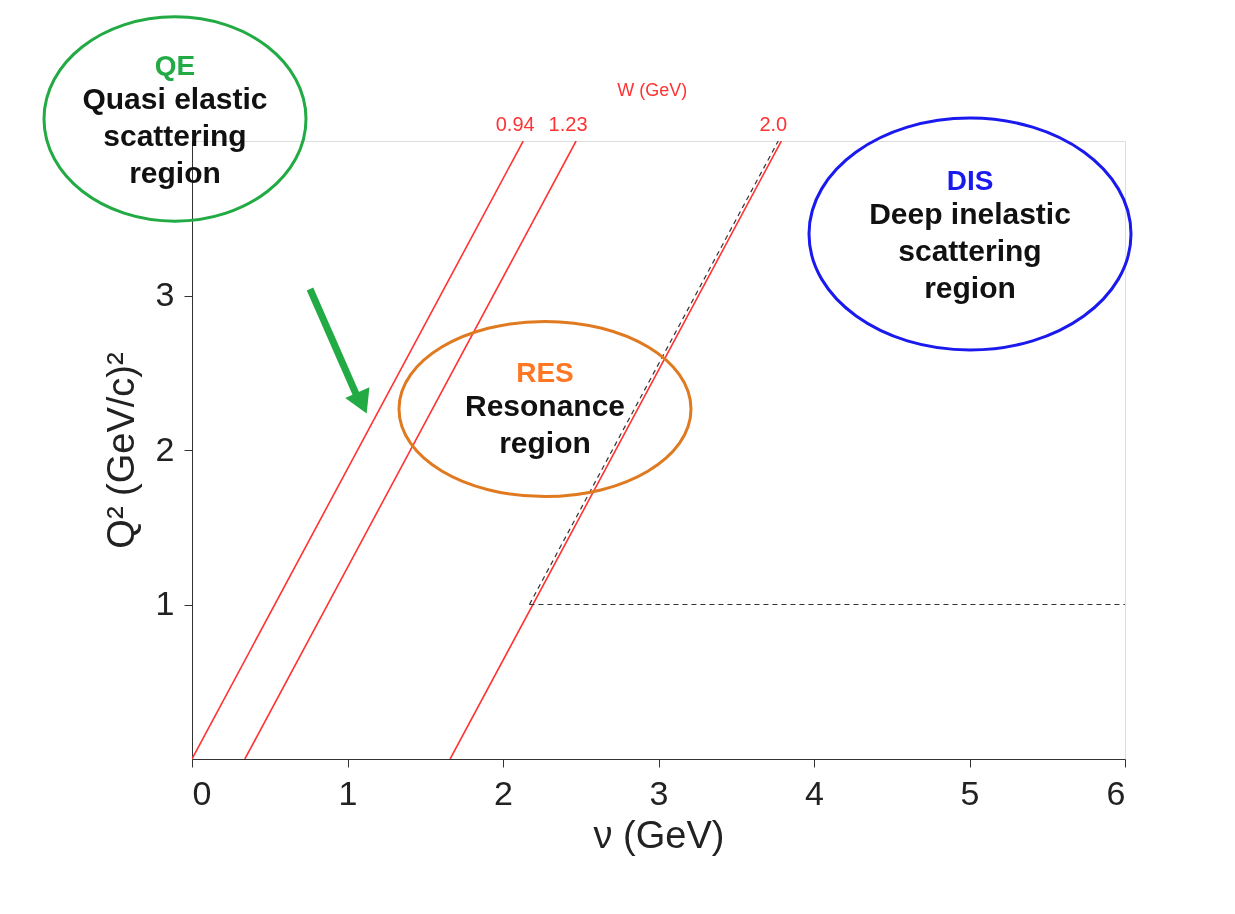 The width and height of the screenshot is (1235, 914). I want to click on y-tick-label: 3, so click(165, 294).